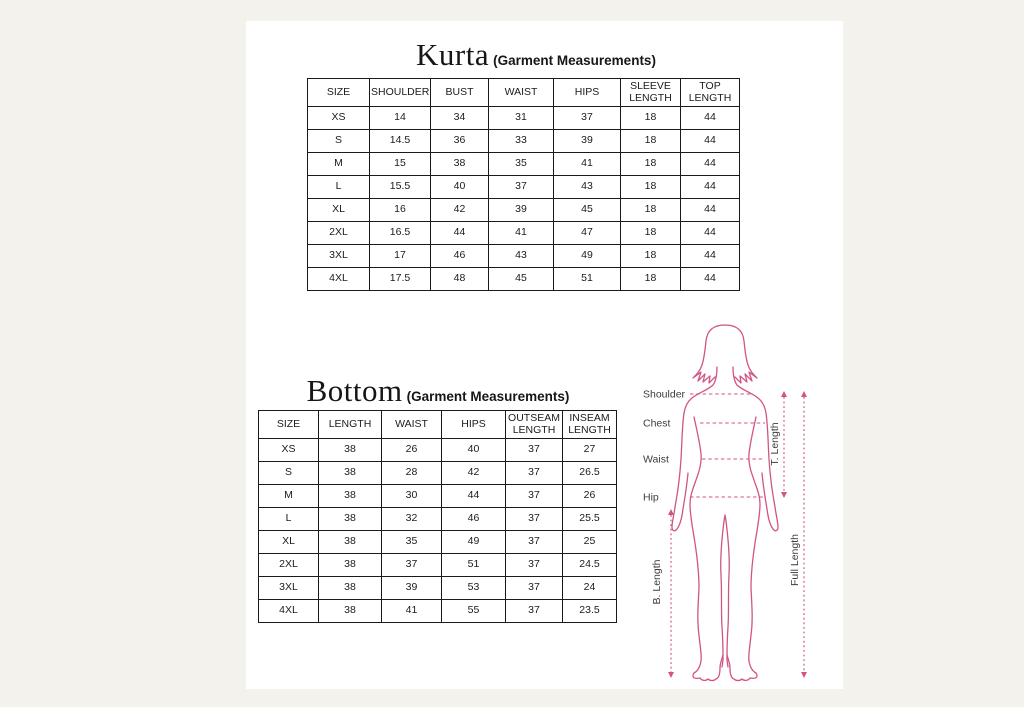  I want to click on table-row: L 38 32 46 37 25.5, so click(437, 519).